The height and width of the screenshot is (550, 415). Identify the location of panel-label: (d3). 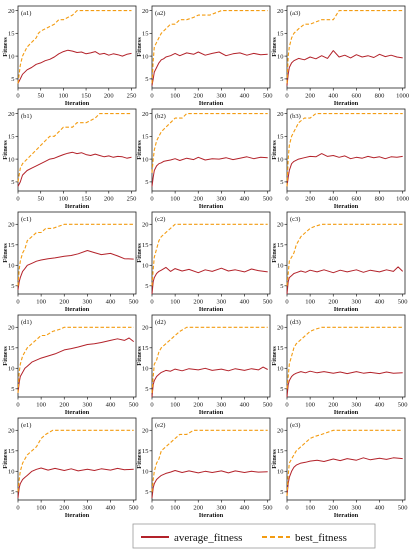
(295, 322).